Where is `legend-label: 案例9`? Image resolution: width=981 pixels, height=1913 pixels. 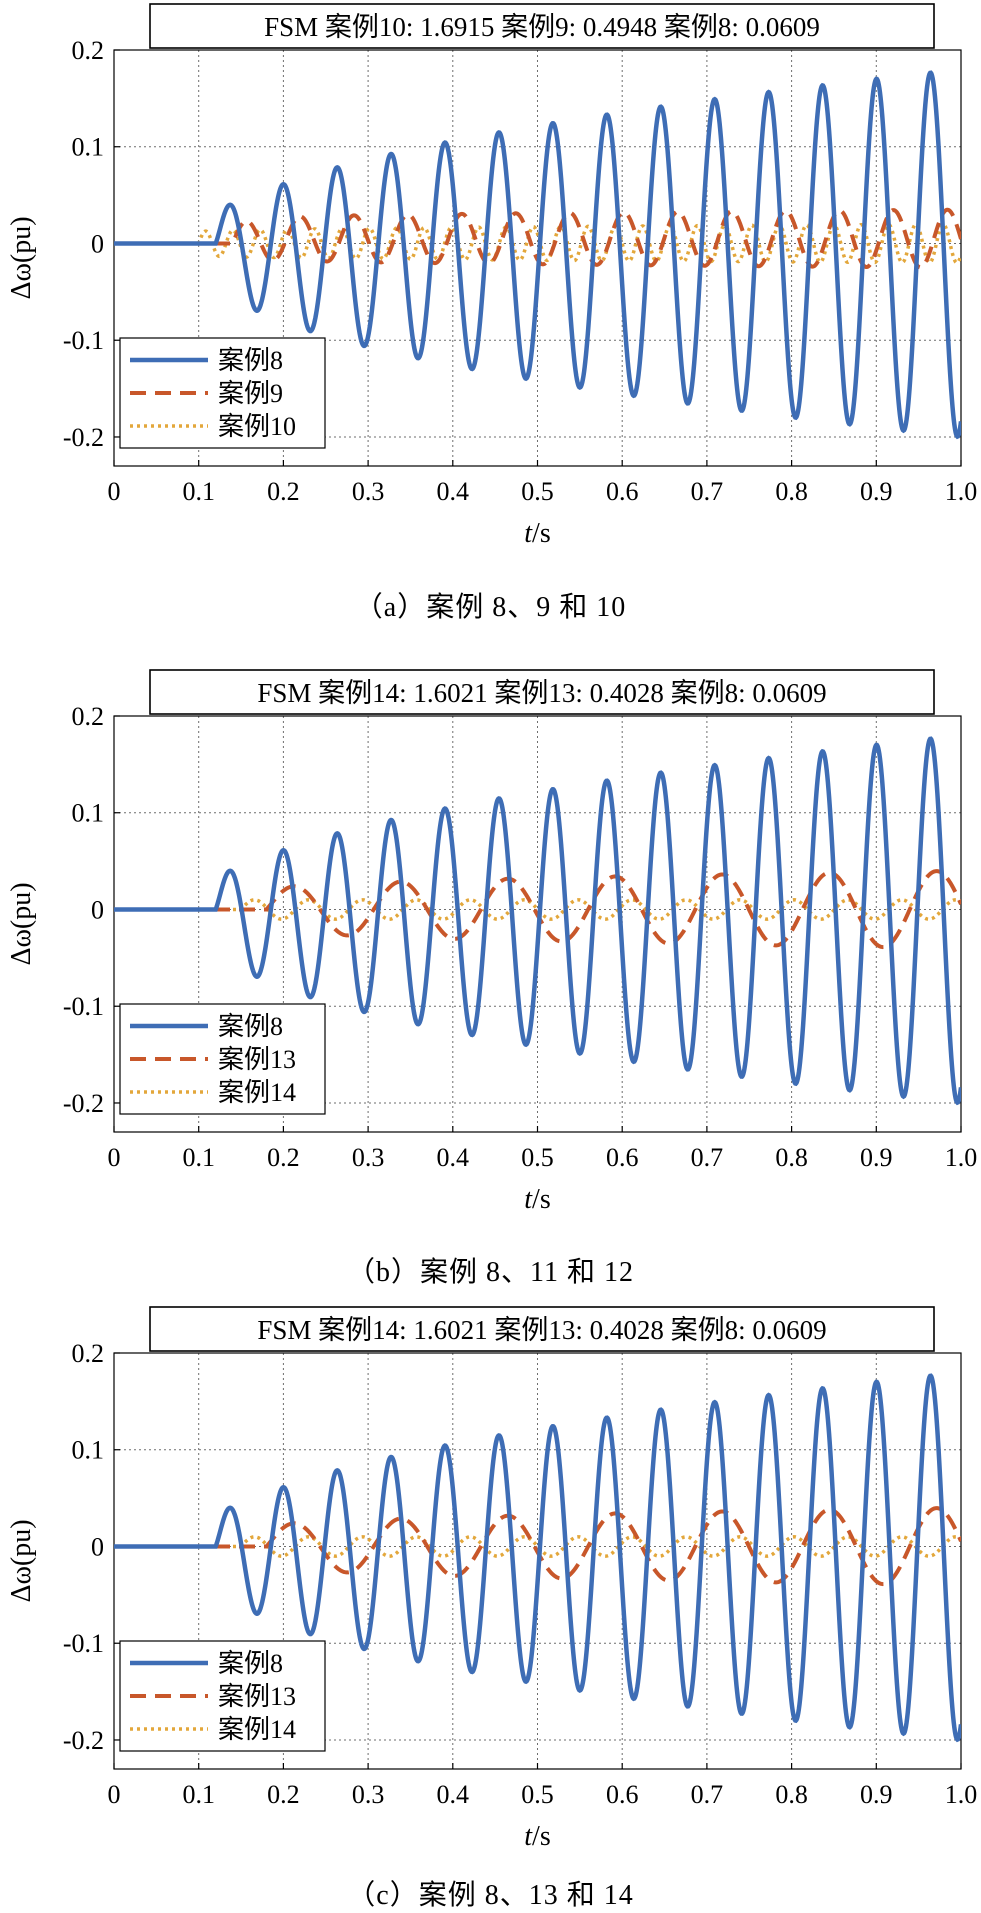 legend-label: 案例9 is located at coordinates (250, 393).